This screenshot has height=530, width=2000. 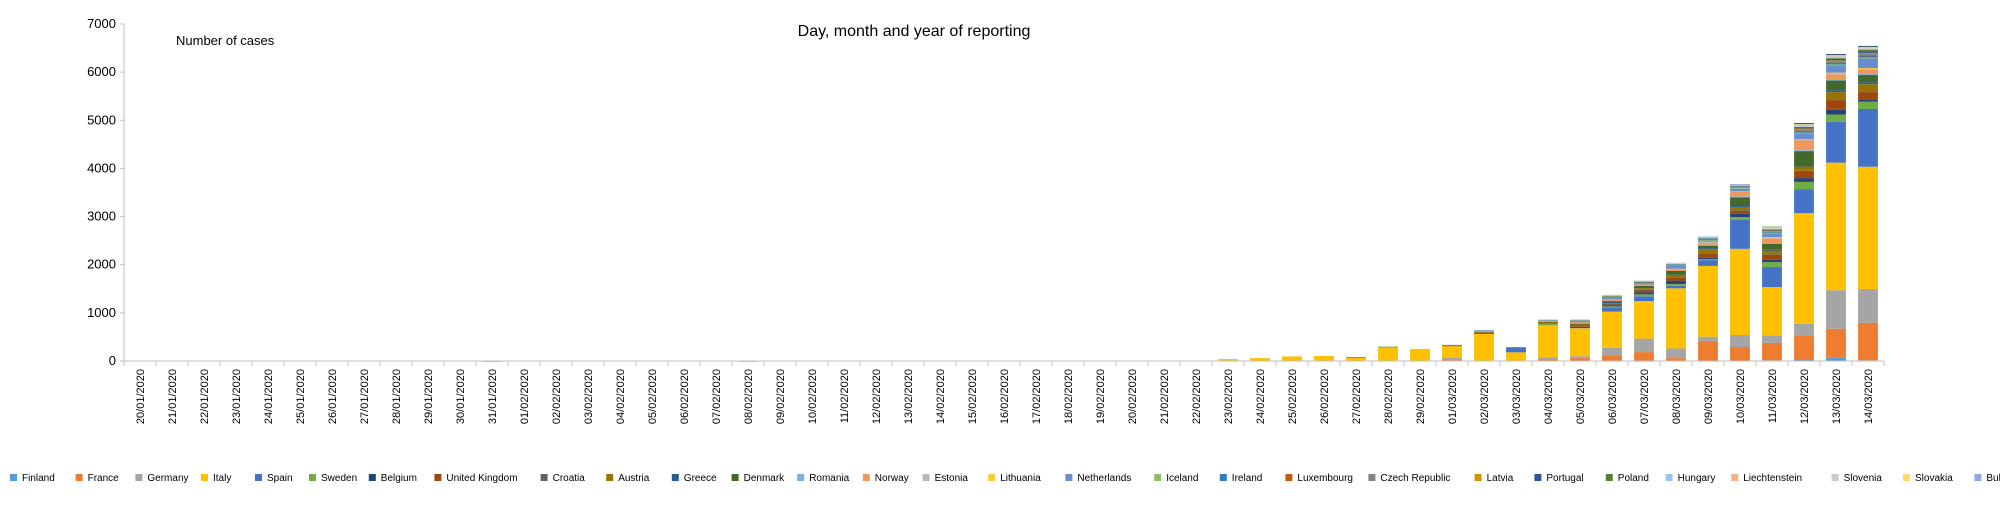 What do you see at coordinates (634, 478) in the screenshot?
I see `legend-label: Austria` at bounding box center [634, 478].